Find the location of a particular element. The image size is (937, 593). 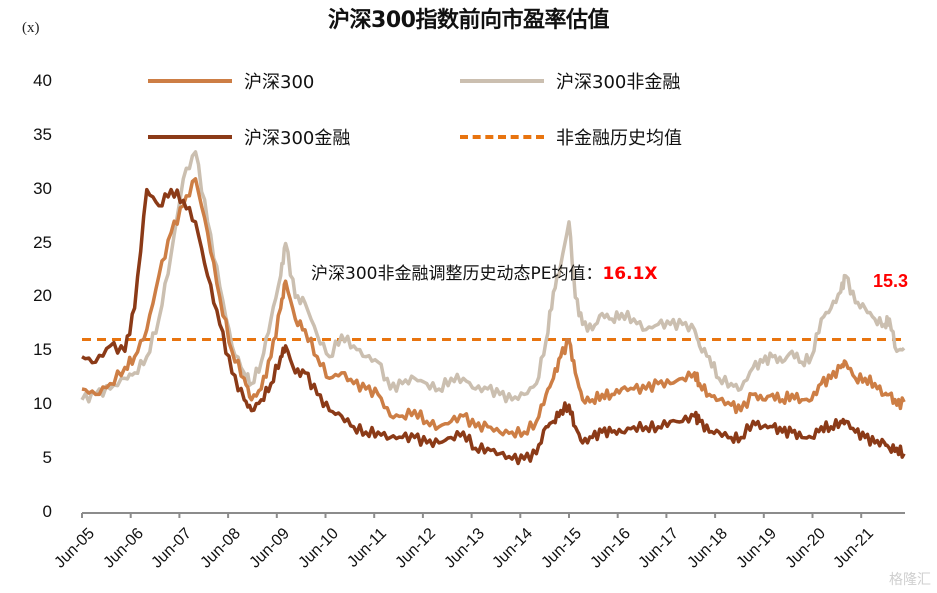

y-tick-label: 10 is located at coordinates (42, 404).